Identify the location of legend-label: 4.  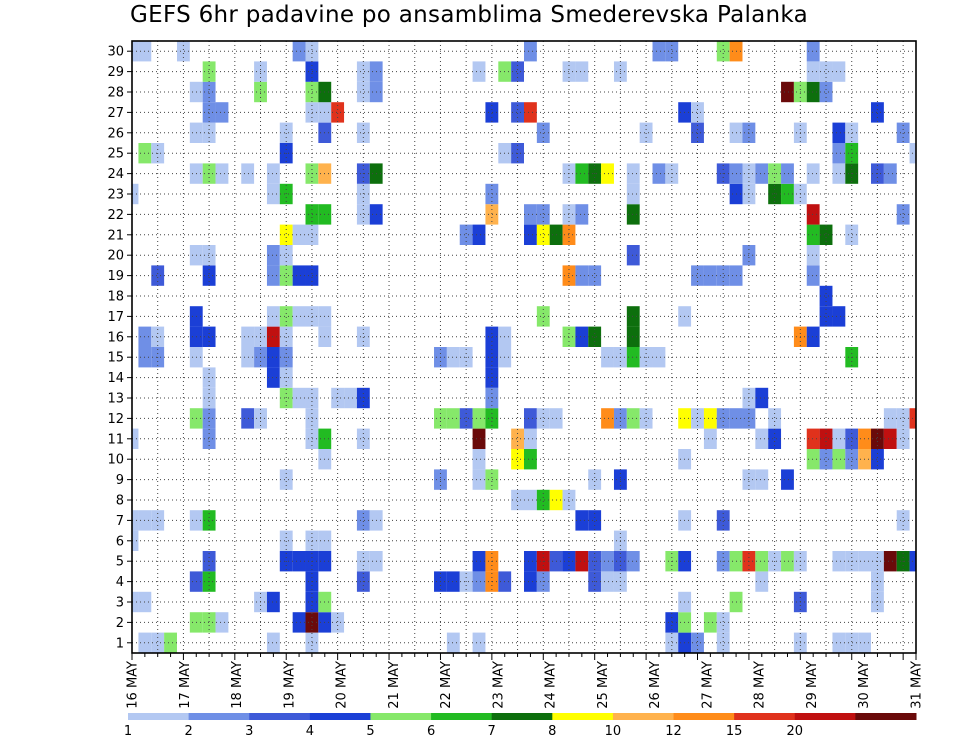
(310, 731).